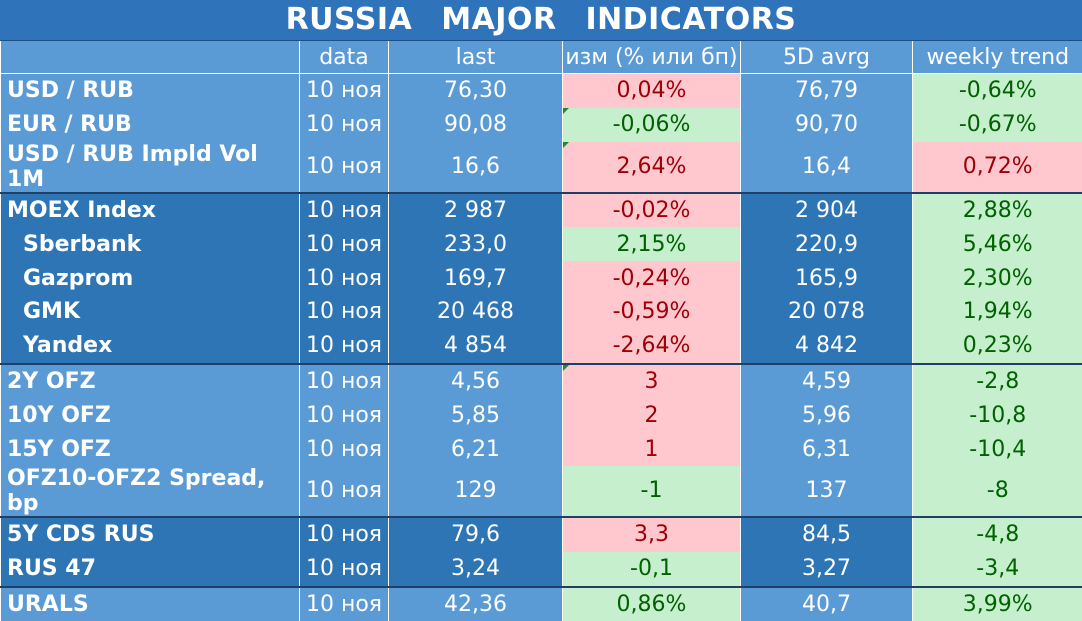 The image size is (1082, 621). Describe the element at coordinates (997, 125) in the screenshot. I see `row-trend: -0,67%` at that location.